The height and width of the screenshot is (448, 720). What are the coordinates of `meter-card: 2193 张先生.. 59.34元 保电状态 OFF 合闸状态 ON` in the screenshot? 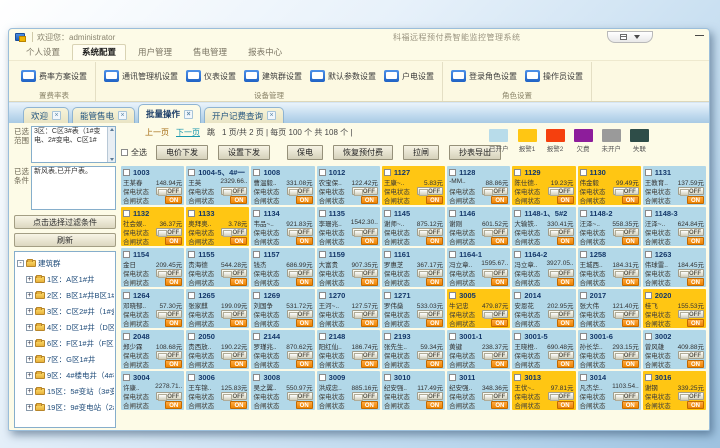 It's located at (413, 349).